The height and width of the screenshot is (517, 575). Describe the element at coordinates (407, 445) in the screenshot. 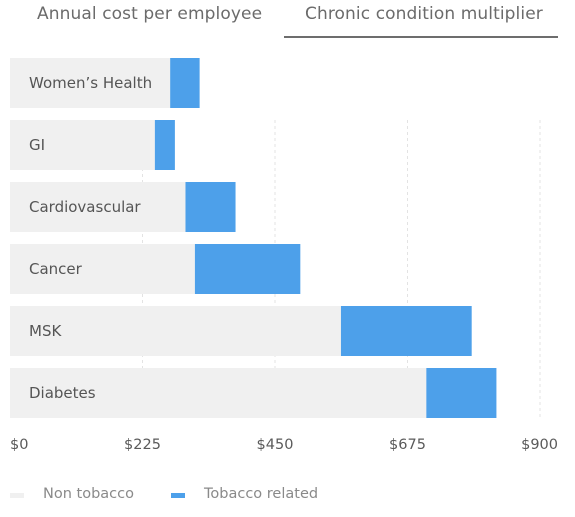

I see `x-tick-label-3: $675` at that location.